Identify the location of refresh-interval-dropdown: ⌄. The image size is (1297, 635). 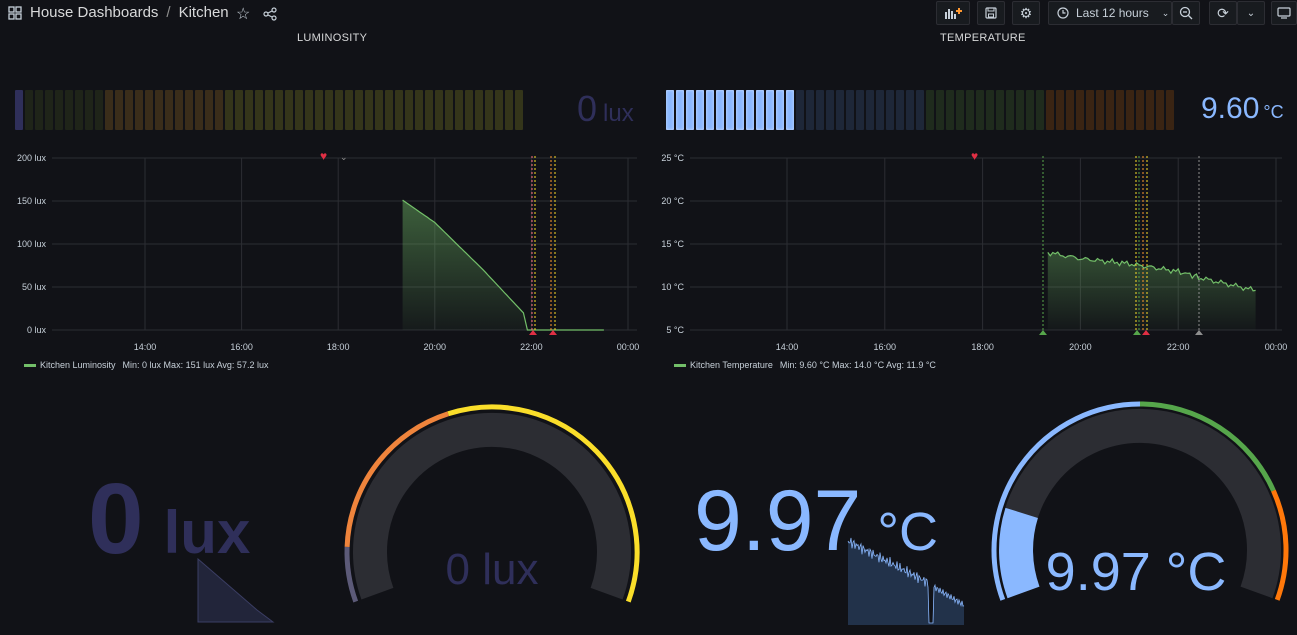
(1251, 13).